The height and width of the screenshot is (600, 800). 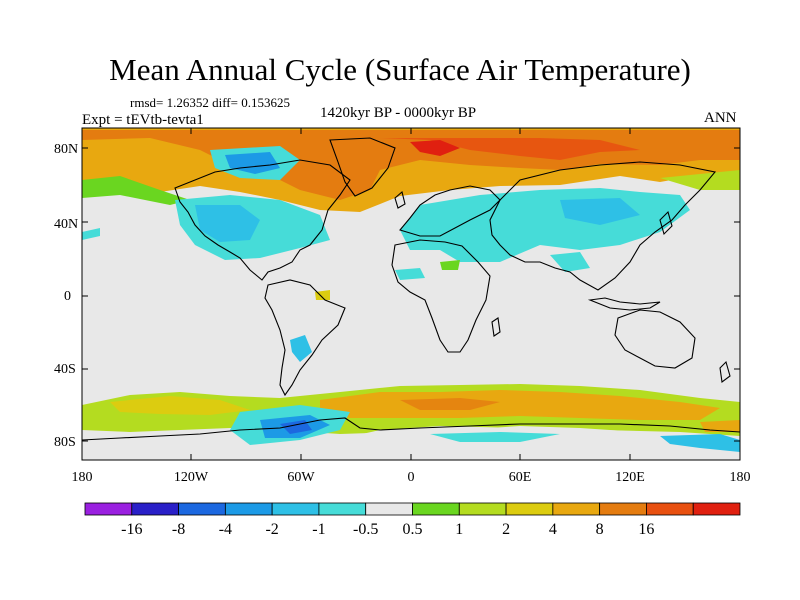 I want to click on lat-tick-label: 40S, so click(x=65, y=369).